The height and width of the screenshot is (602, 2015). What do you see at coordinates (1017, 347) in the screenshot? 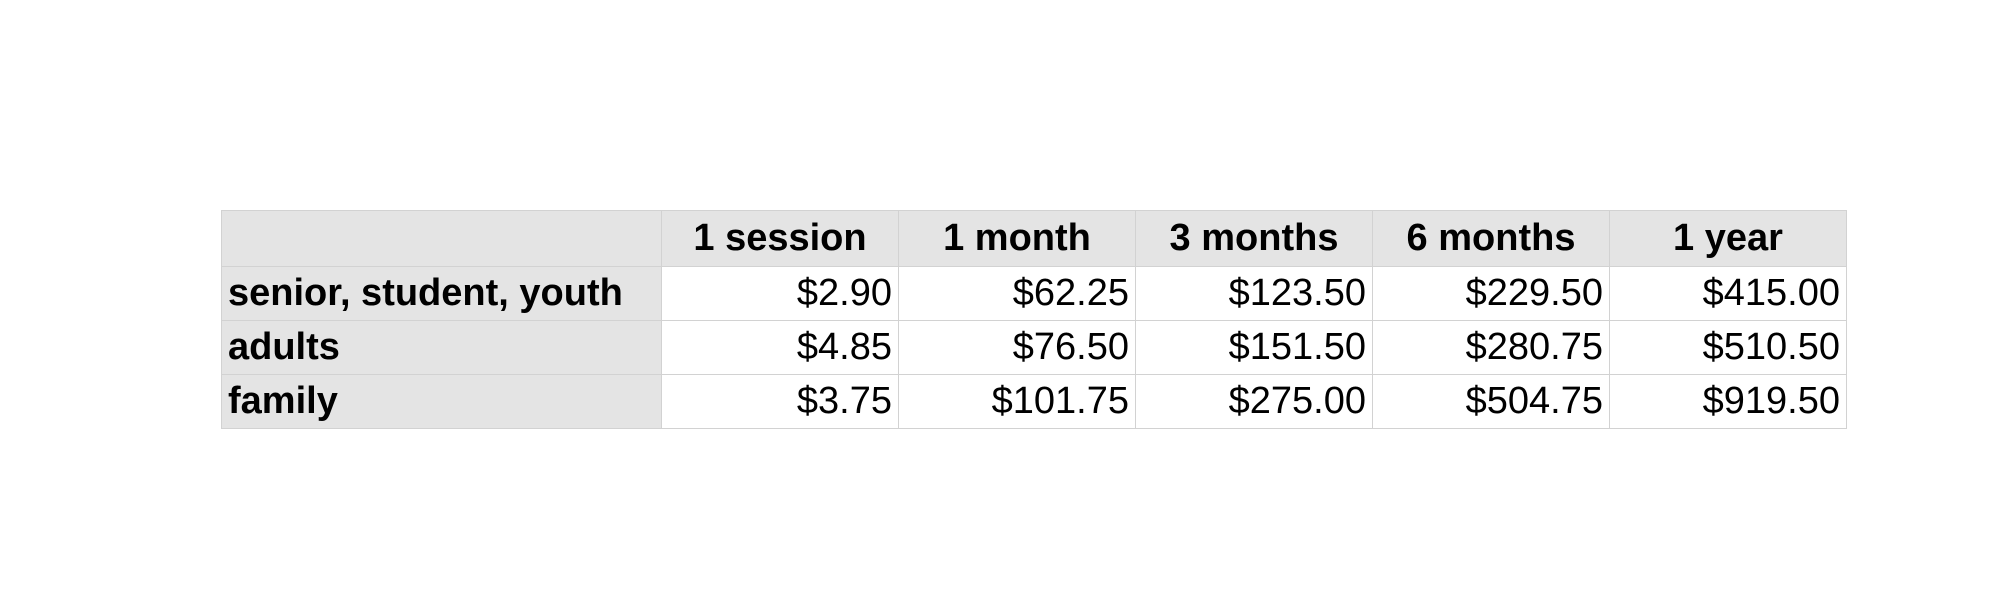
I see `price-cell: $76.50` at bounding box center [1017, 347].